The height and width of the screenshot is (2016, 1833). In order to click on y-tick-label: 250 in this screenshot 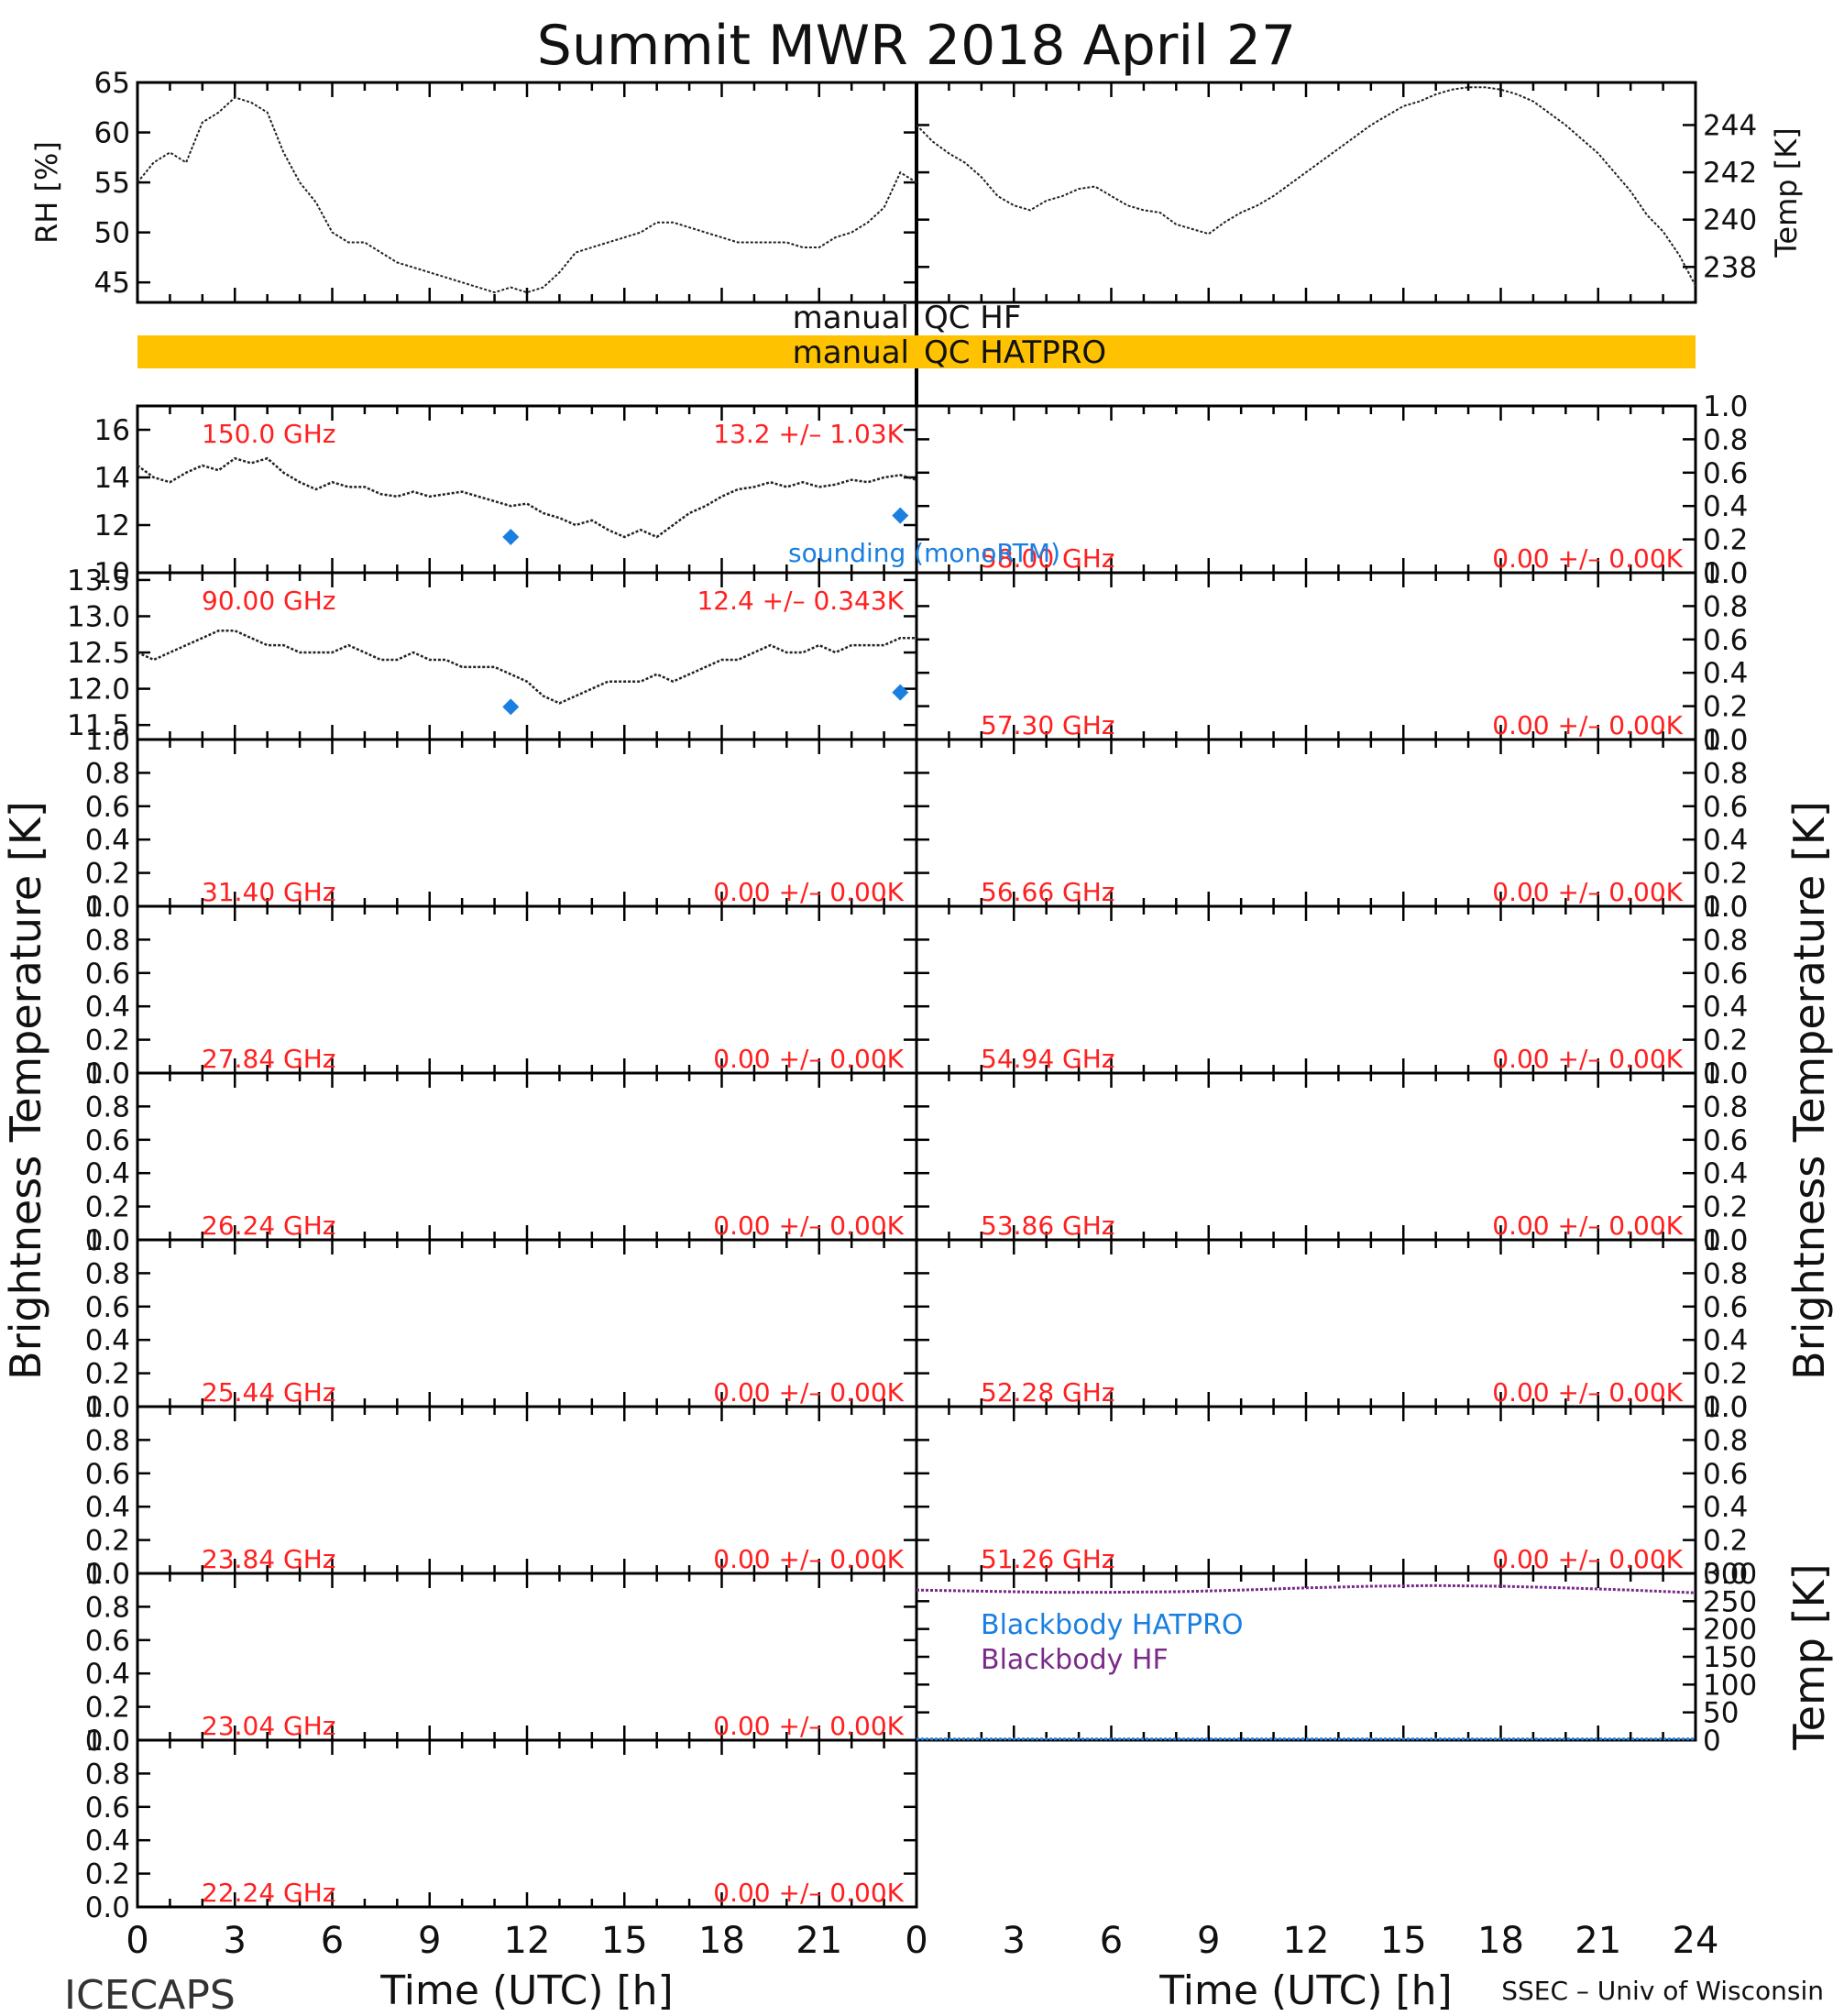, I will do `click(1730, 1601)`.